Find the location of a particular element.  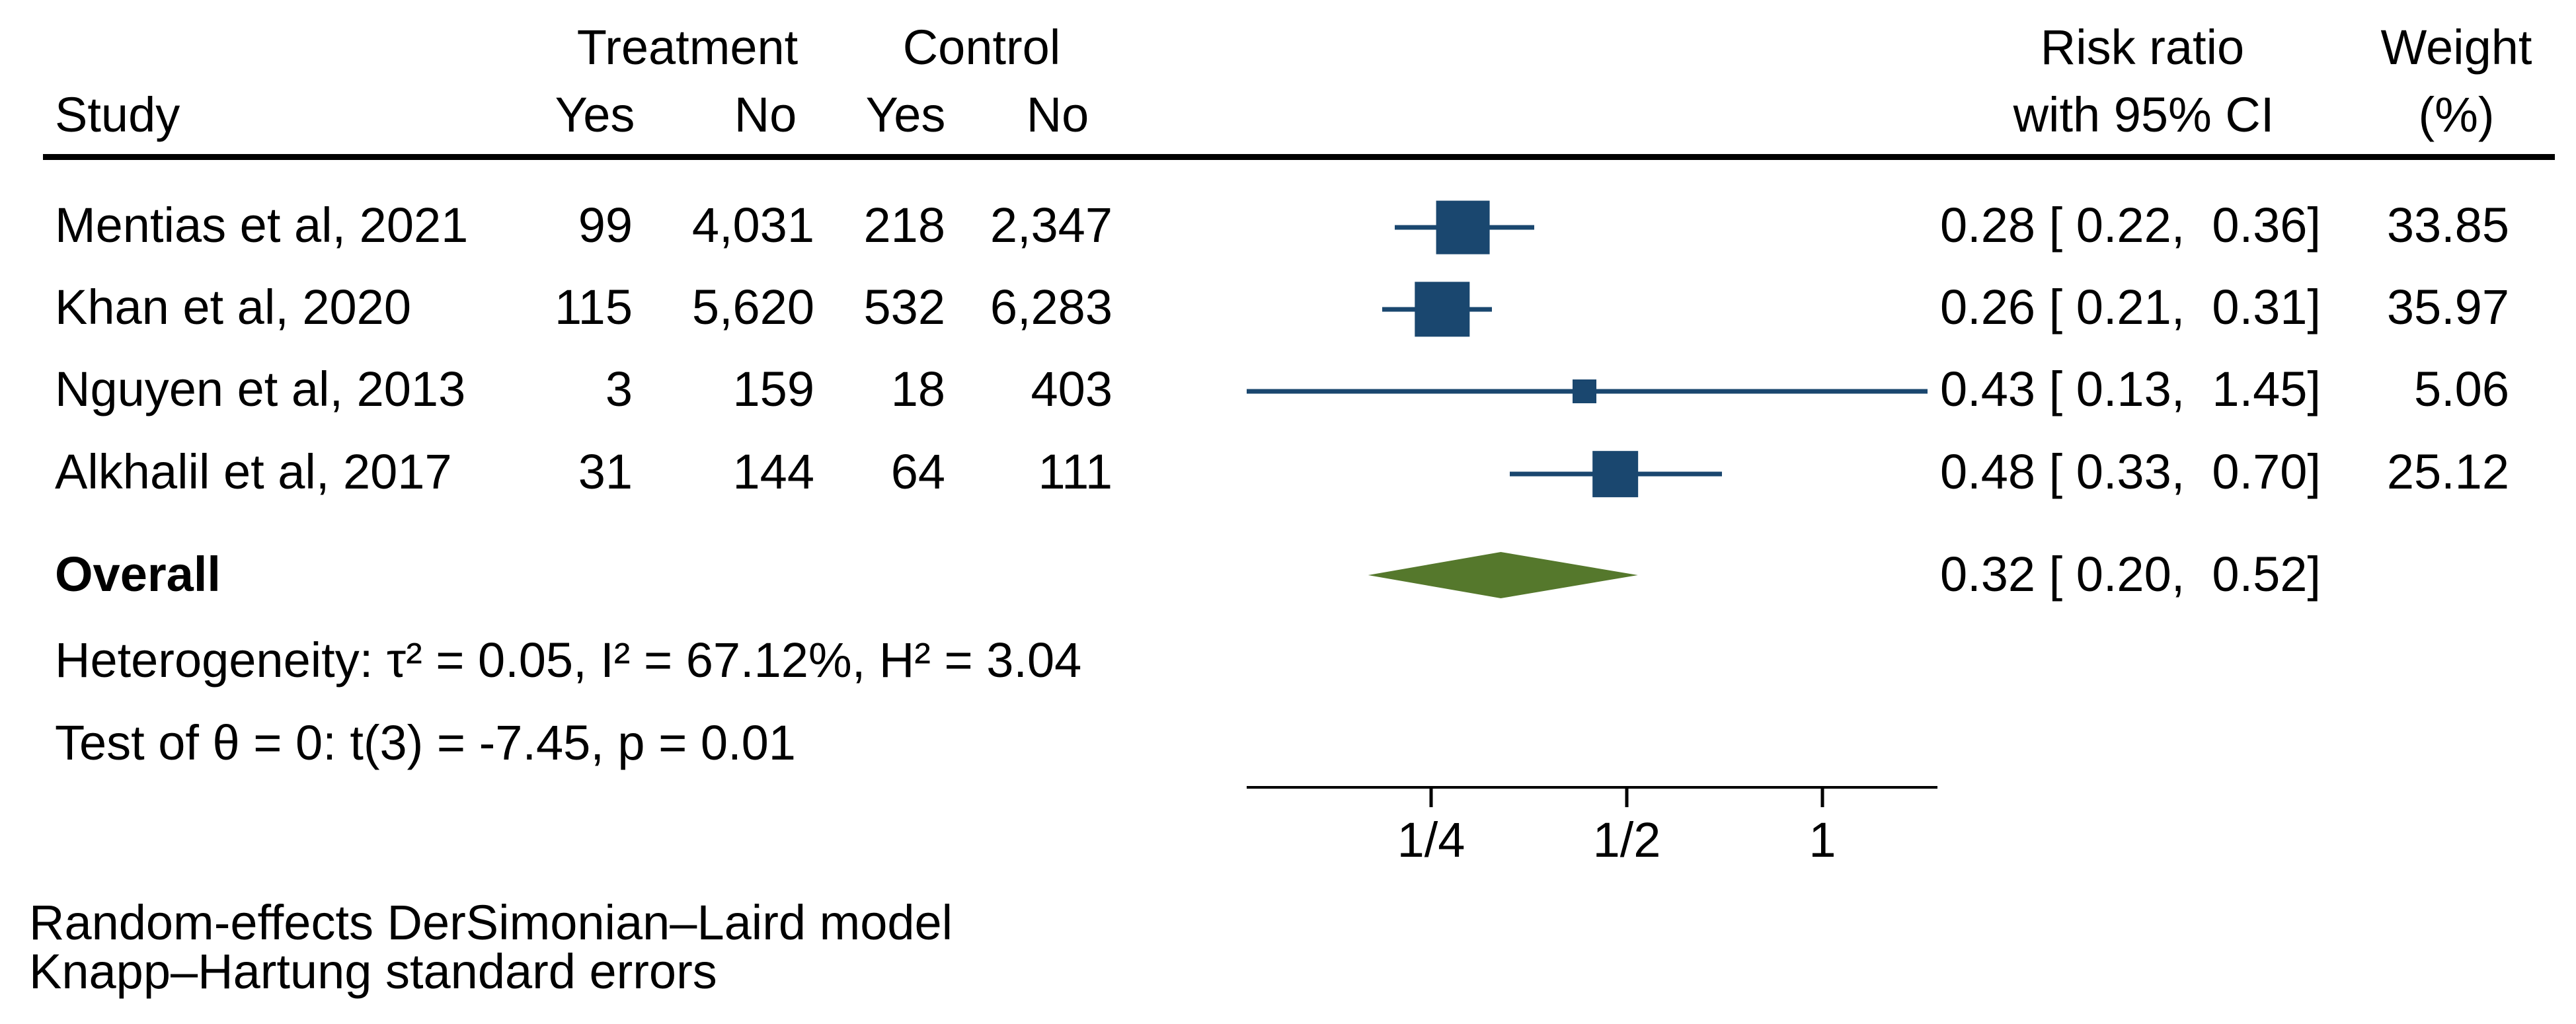

risk-ratio-ci-value: 0.43 [ 0.13, 1.45] is located at coordinates (2130, 389).